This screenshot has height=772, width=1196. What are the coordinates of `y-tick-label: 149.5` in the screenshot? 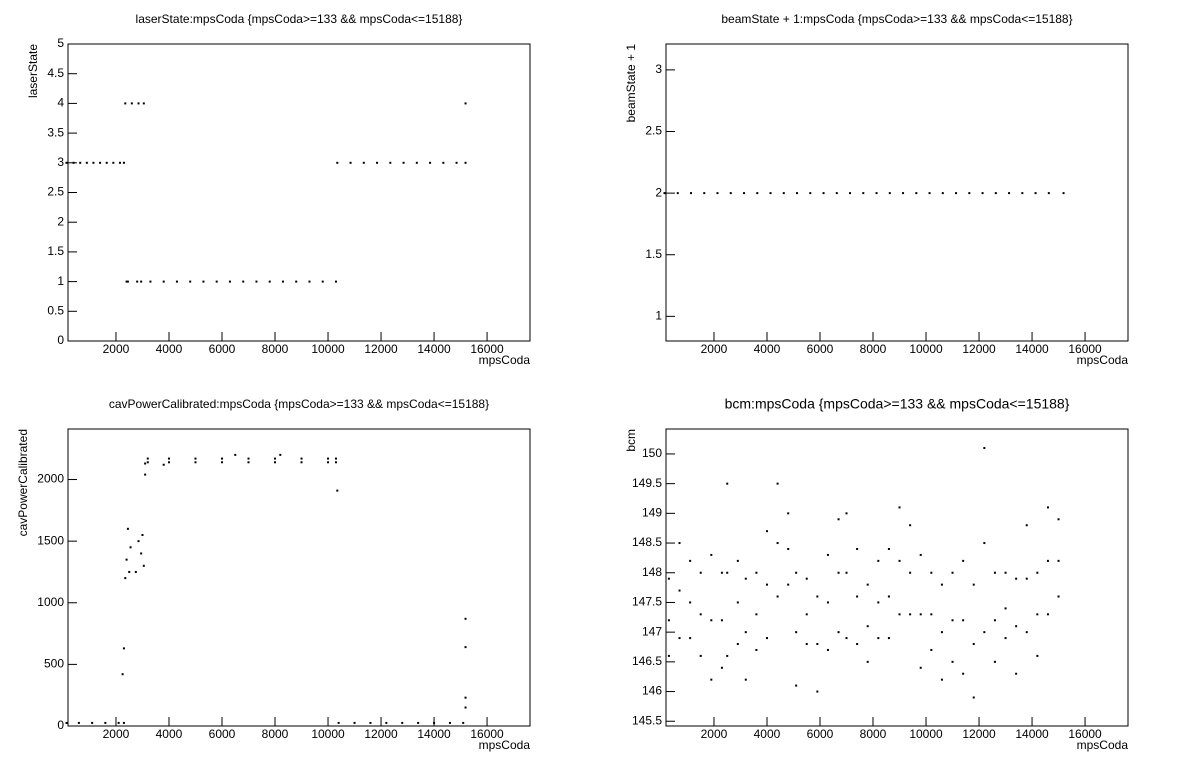 It's located at (647, 483).